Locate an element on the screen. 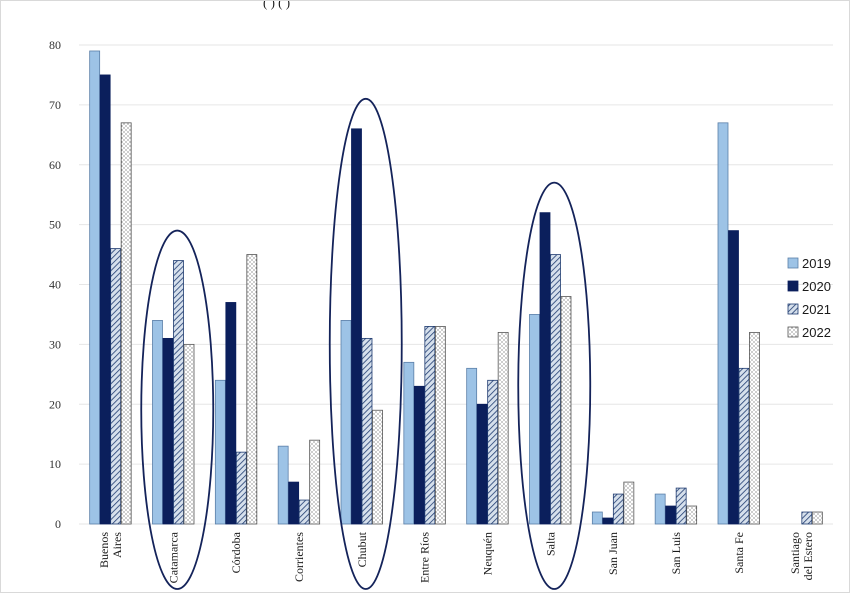  y-axis: 0 10 20 30 40 50 60 70 80 is located at coordinates (55, 284).